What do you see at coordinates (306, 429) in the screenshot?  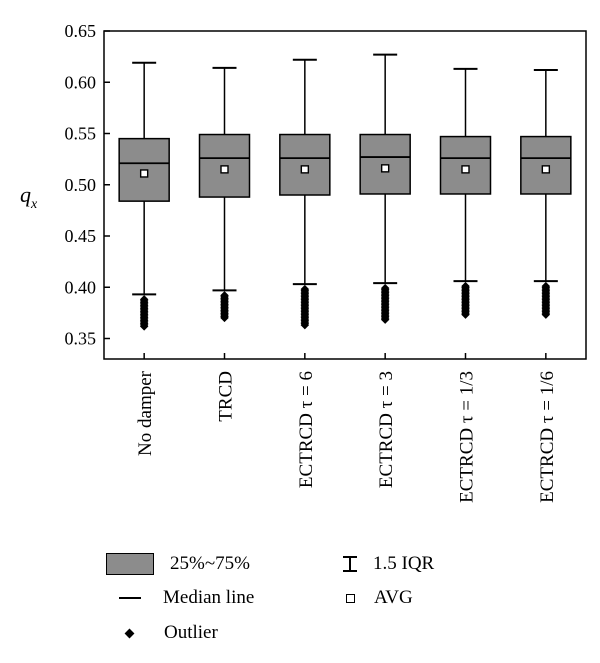 I see `x-category-label: ECTRCD τ = 6` at bounding box center [306, 429].